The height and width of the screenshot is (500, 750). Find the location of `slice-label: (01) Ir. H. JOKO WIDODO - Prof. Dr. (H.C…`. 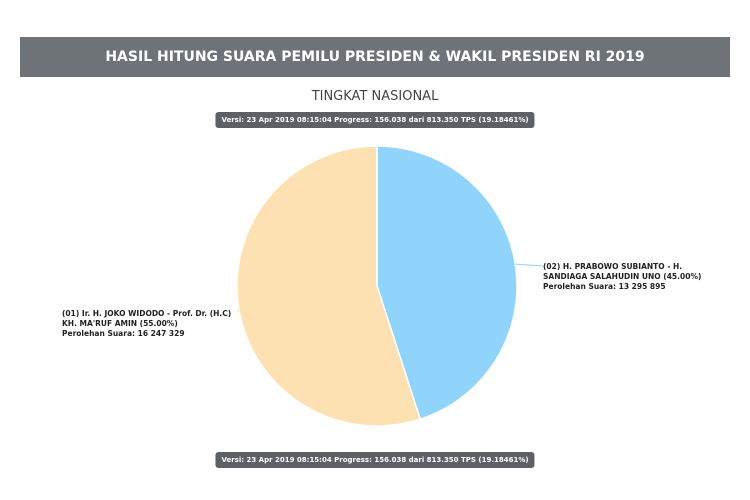

slice-label: (01) Ir. H. JOKO WIDODO - Prof. Dr. (H.C… is located at coordinates (149, 324).